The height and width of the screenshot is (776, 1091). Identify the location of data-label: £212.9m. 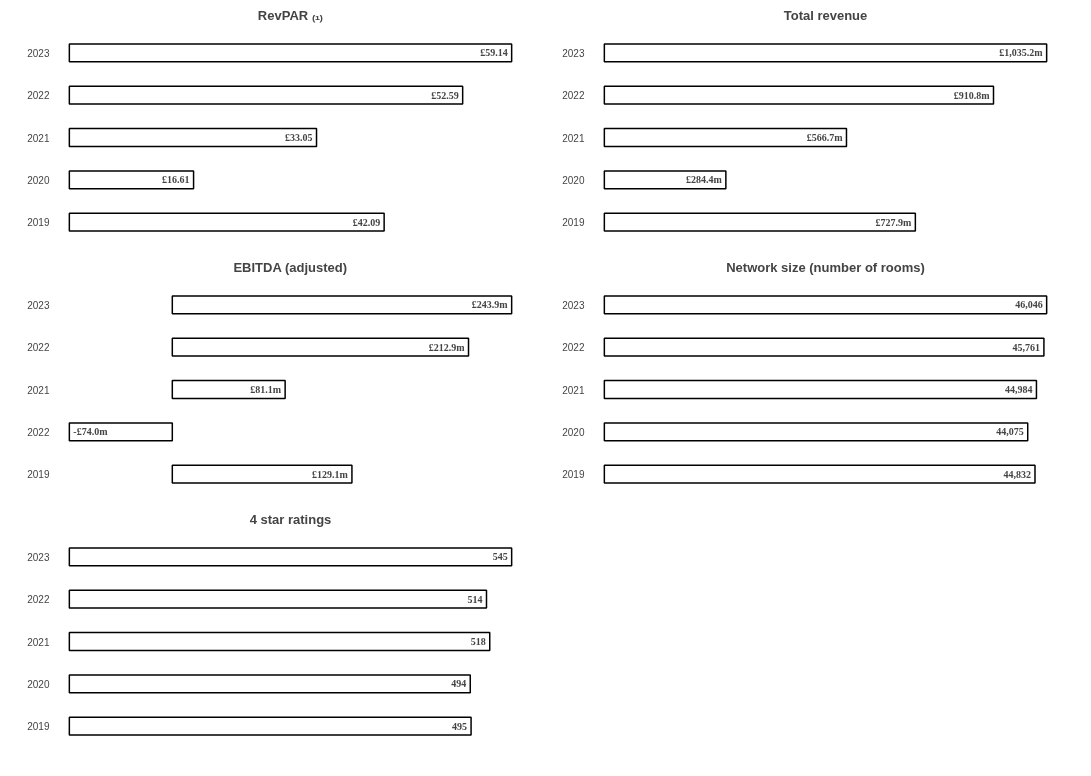
(447, 347).